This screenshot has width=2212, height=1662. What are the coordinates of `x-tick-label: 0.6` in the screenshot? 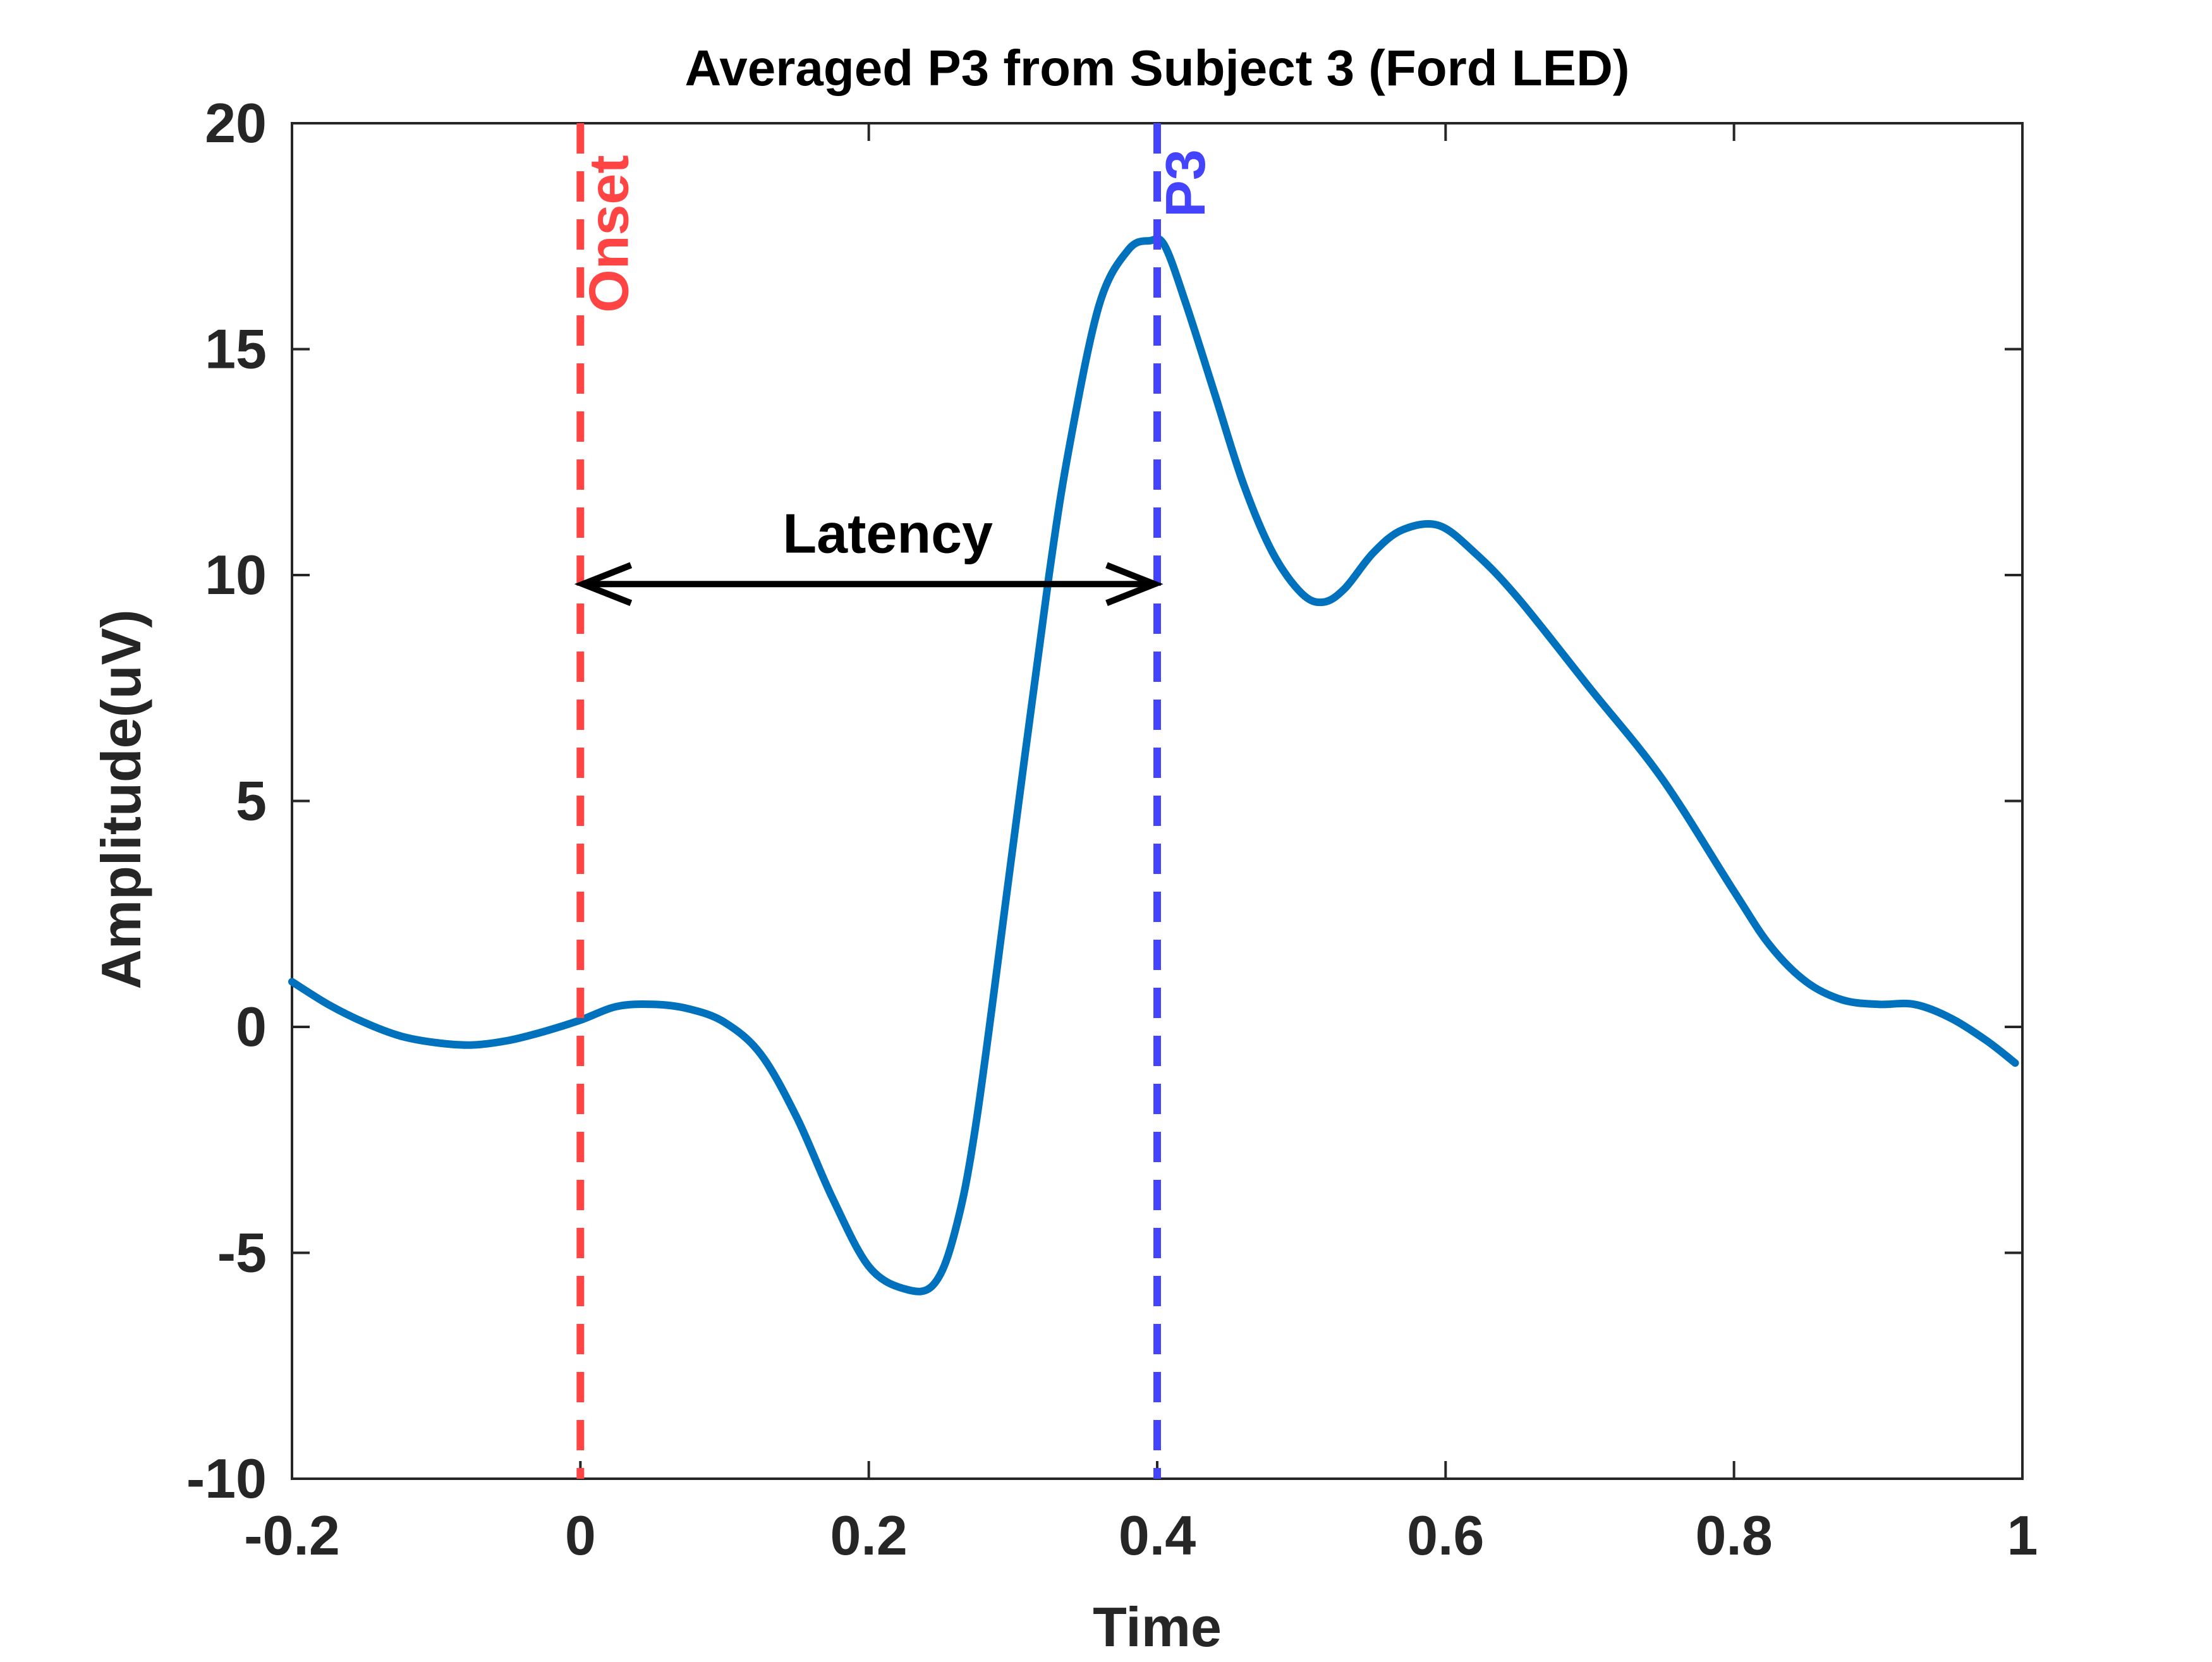 It's located at (1445, 1535).